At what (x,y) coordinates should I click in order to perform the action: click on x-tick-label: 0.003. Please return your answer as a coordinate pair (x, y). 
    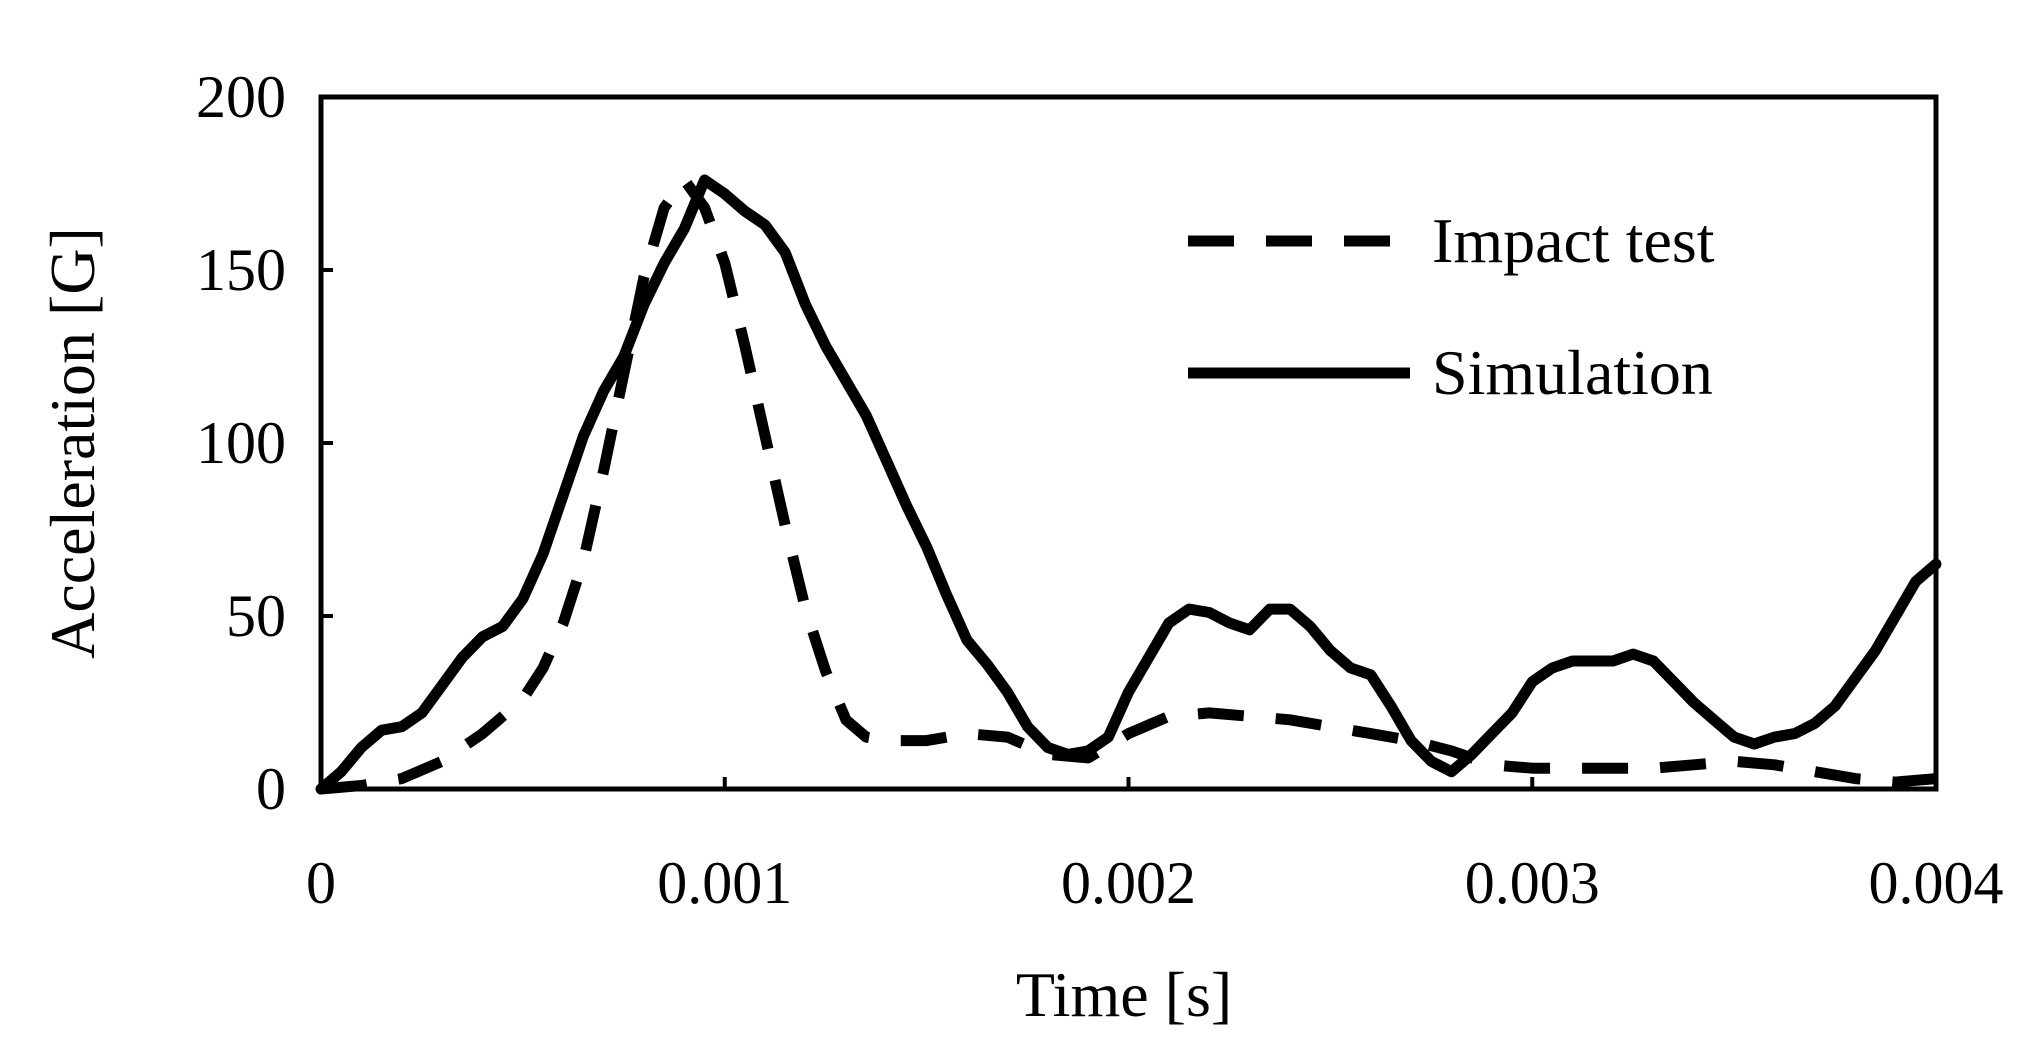
    Looking at the image, I should click on (1532, 883).